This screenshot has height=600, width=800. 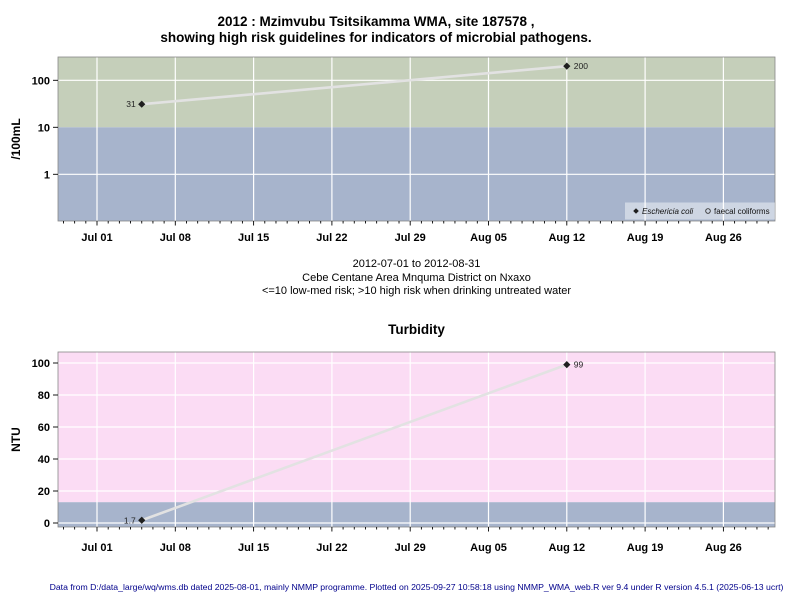 I want to click on caption-date-range: 2012-07-01 to 2012-08-31, so click(x=416, y=264).